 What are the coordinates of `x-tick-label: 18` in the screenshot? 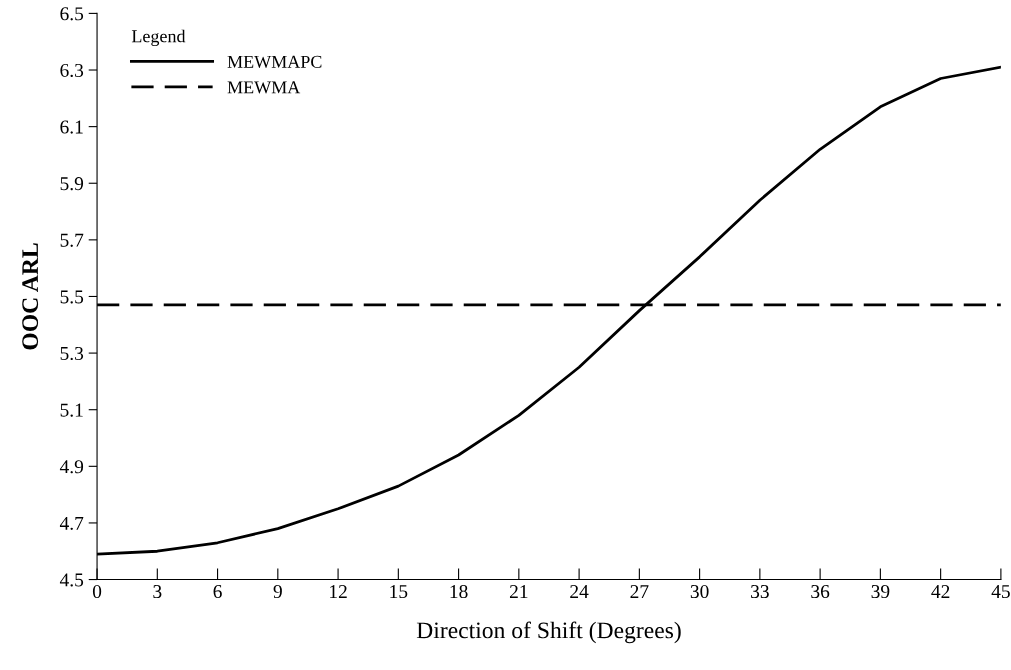 It's located at (459, 591).